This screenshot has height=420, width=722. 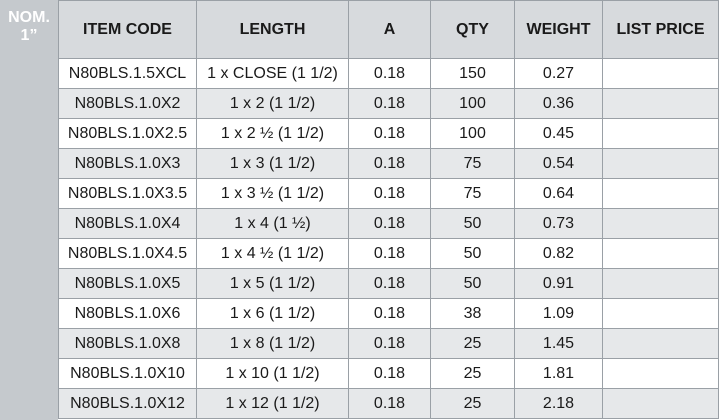 I want to click on table-row: N80BLS.1.0X6 1 x 6 (1 1/2) 0.18 38 1.09, so click(x=388, y=313).